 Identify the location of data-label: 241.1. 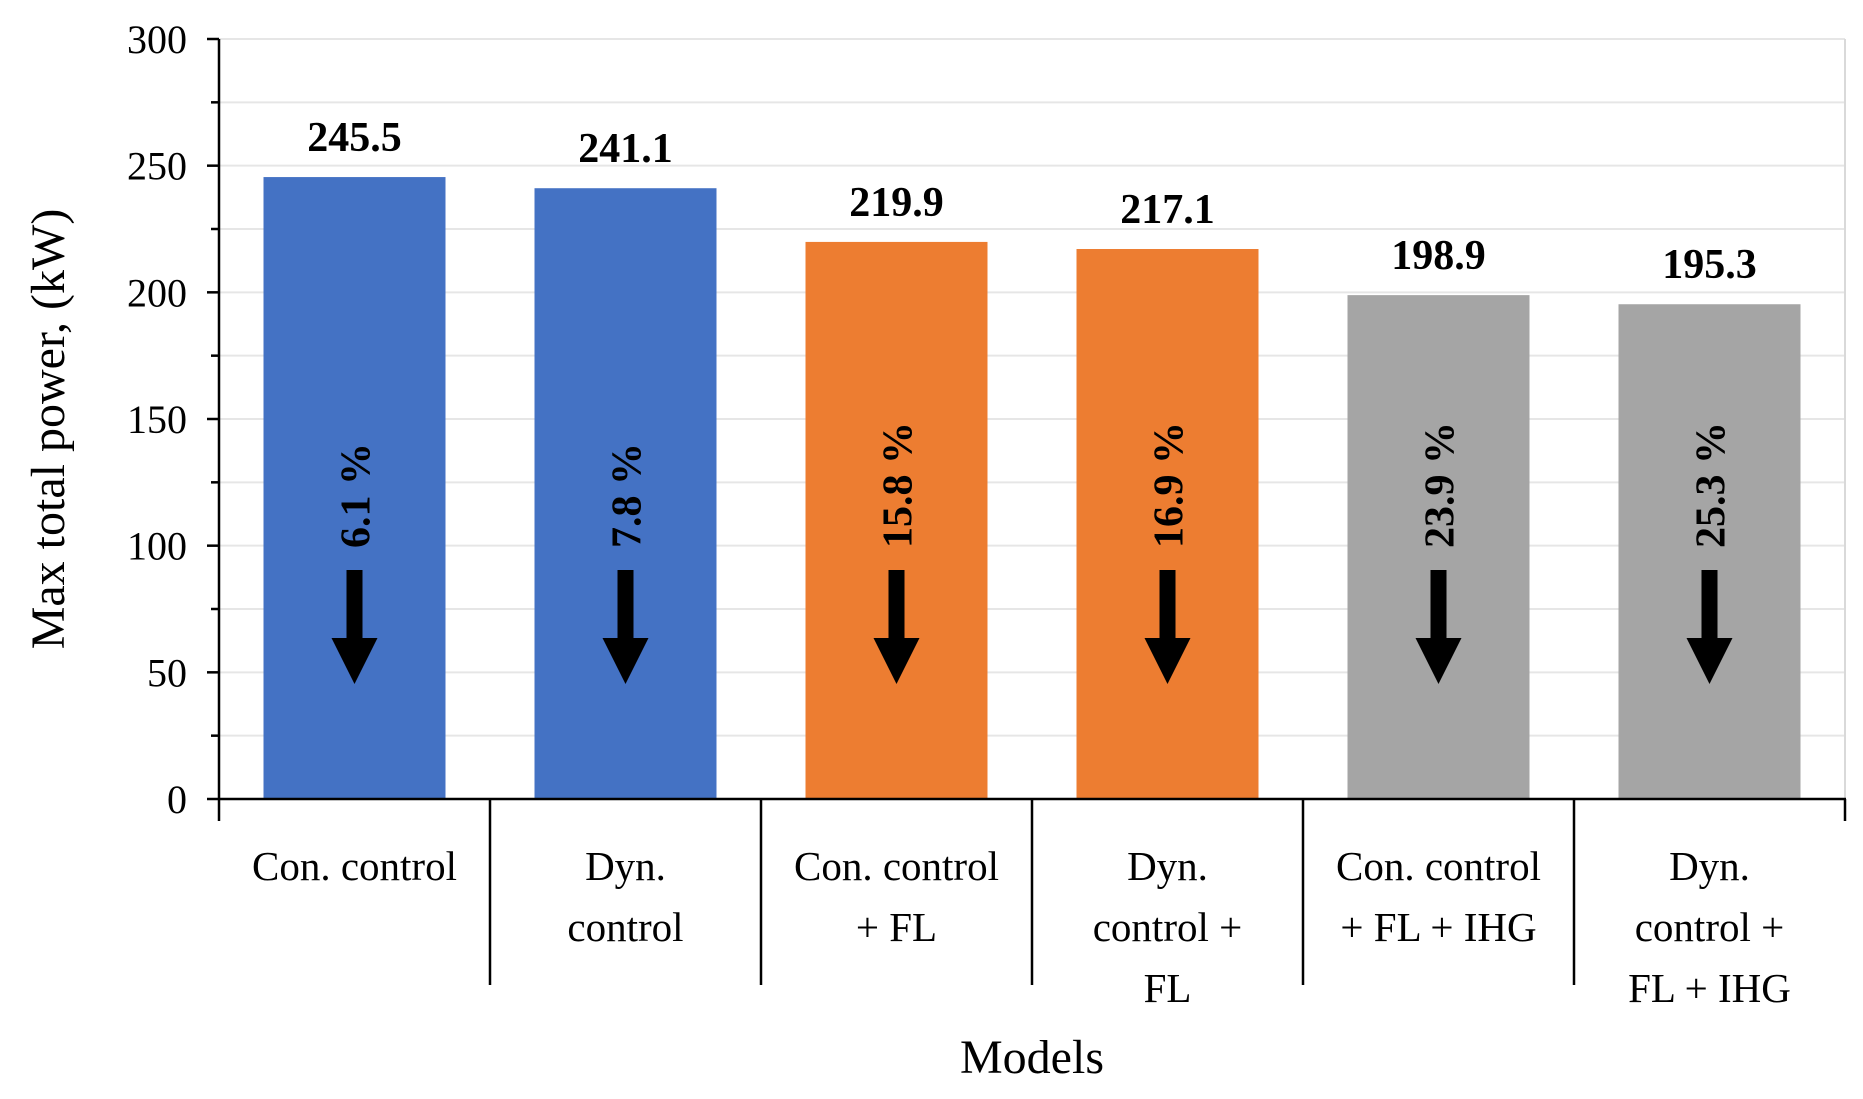
(625, 149).